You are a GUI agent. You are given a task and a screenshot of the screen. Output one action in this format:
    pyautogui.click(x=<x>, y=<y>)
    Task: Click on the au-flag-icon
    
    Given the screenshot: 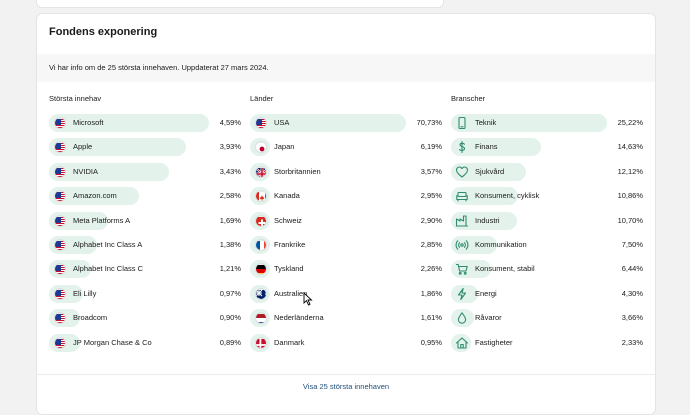 What is the action you would take?
    pyautogui.click(x=261, y=293)
    